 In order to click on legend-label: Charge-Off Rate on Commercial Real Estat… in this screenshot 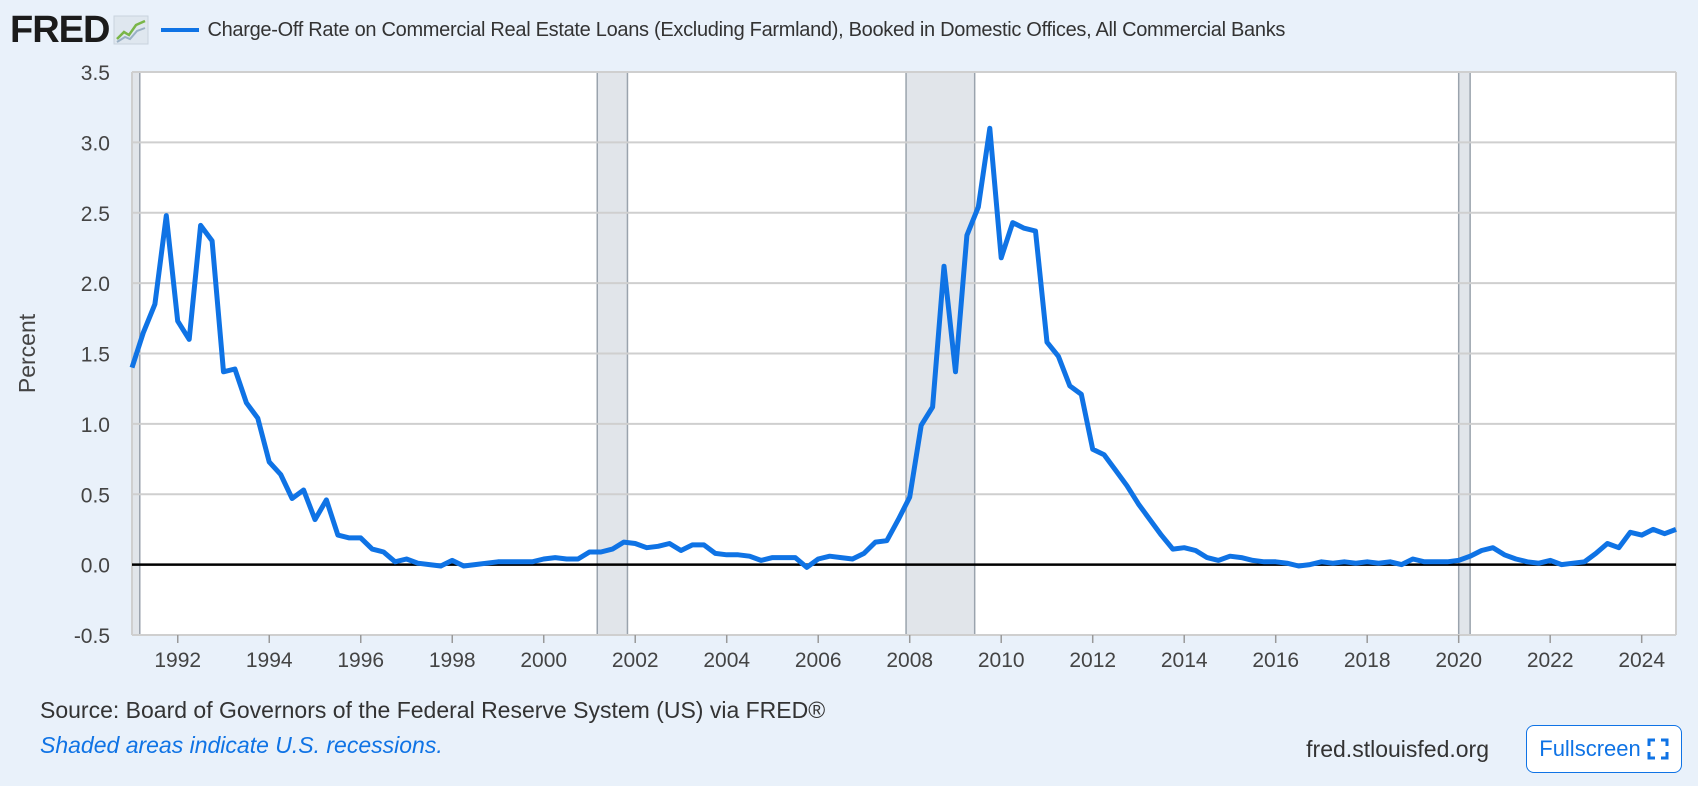, I will do `click(746, 29)`.